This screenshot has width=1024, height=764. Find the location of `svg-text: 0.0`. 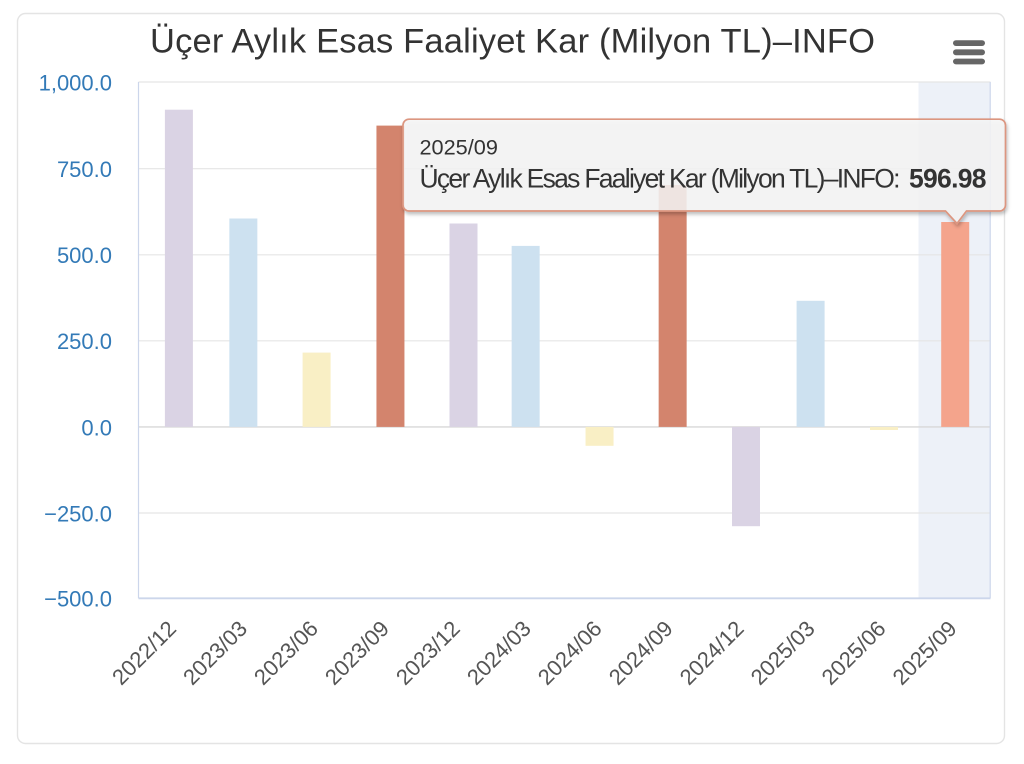

svg-text: 0.0 is located at coordinates (96, 427).